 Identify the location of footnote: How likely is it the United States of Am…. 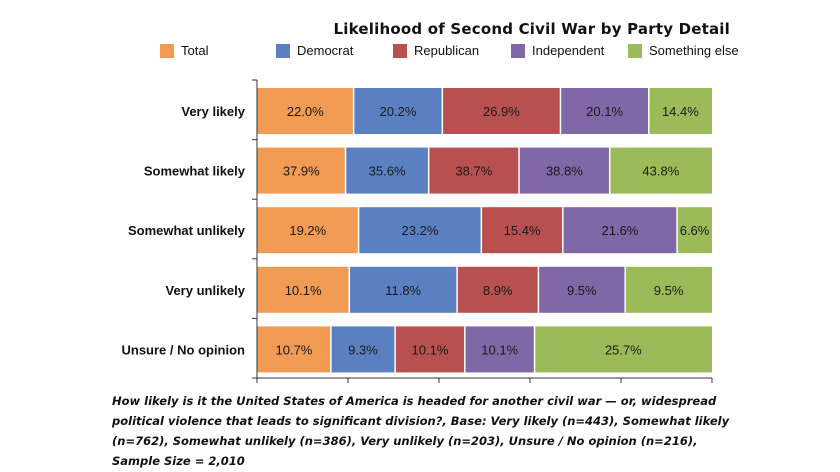
(421, 431).